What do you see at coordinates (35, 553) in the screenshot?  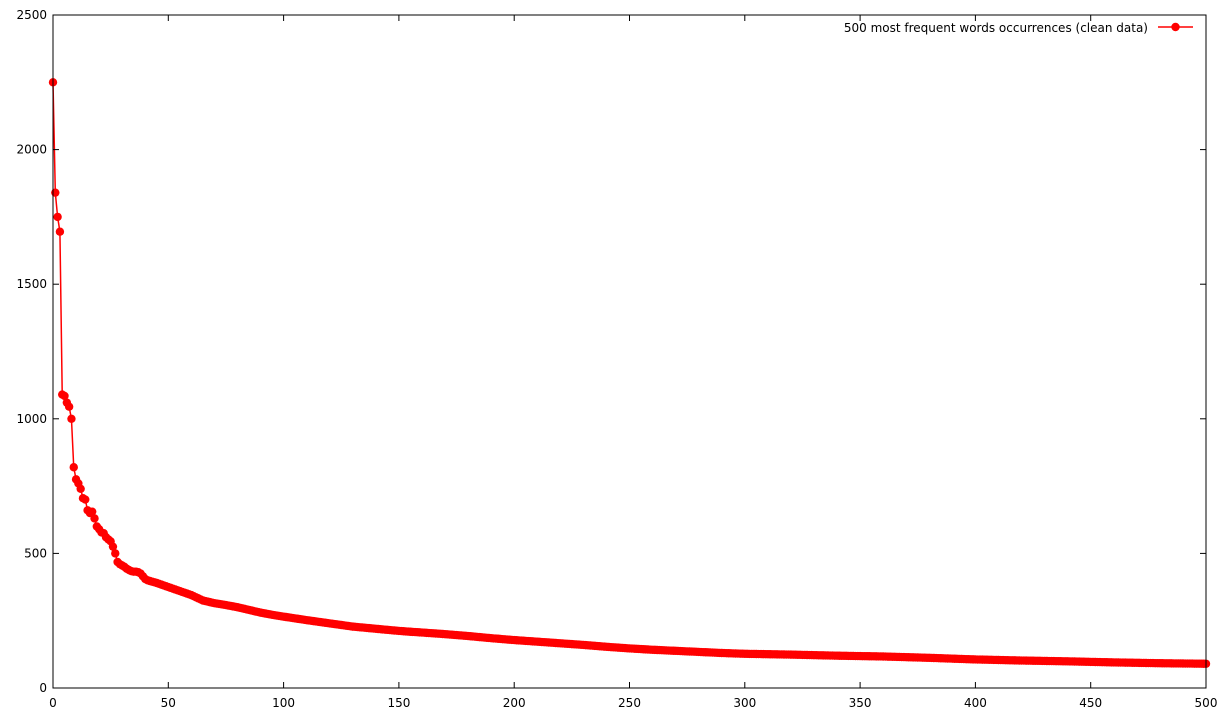 I see `y-tick-label: 500` at bounding box center [35, 553].